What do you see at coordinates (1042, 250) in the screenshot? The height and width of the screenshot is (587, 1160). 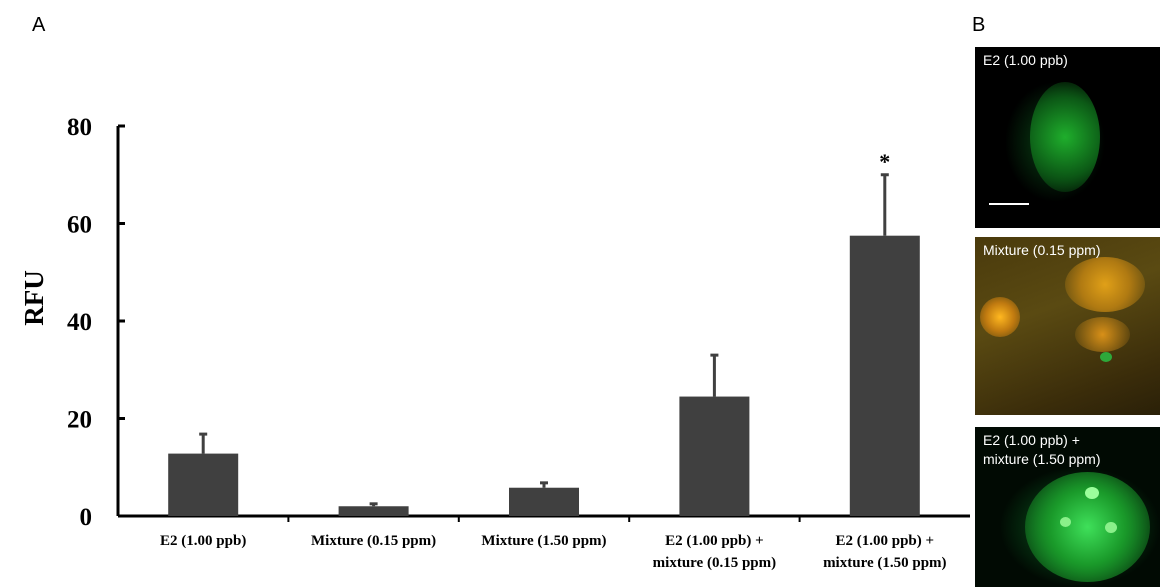 I see `micrograph-caption: Mixture (0.15 ppm)` at bounding box center [1042, 250].